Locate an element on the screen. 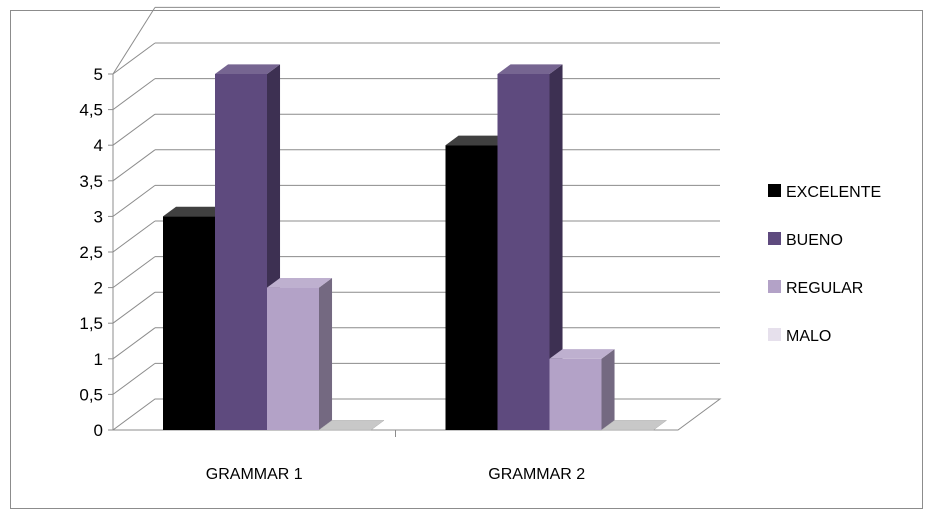 Image resolution: width=935 pixels, height=519 pixels. y-tick-label: 1,5 is located at coordinates (91, 323).